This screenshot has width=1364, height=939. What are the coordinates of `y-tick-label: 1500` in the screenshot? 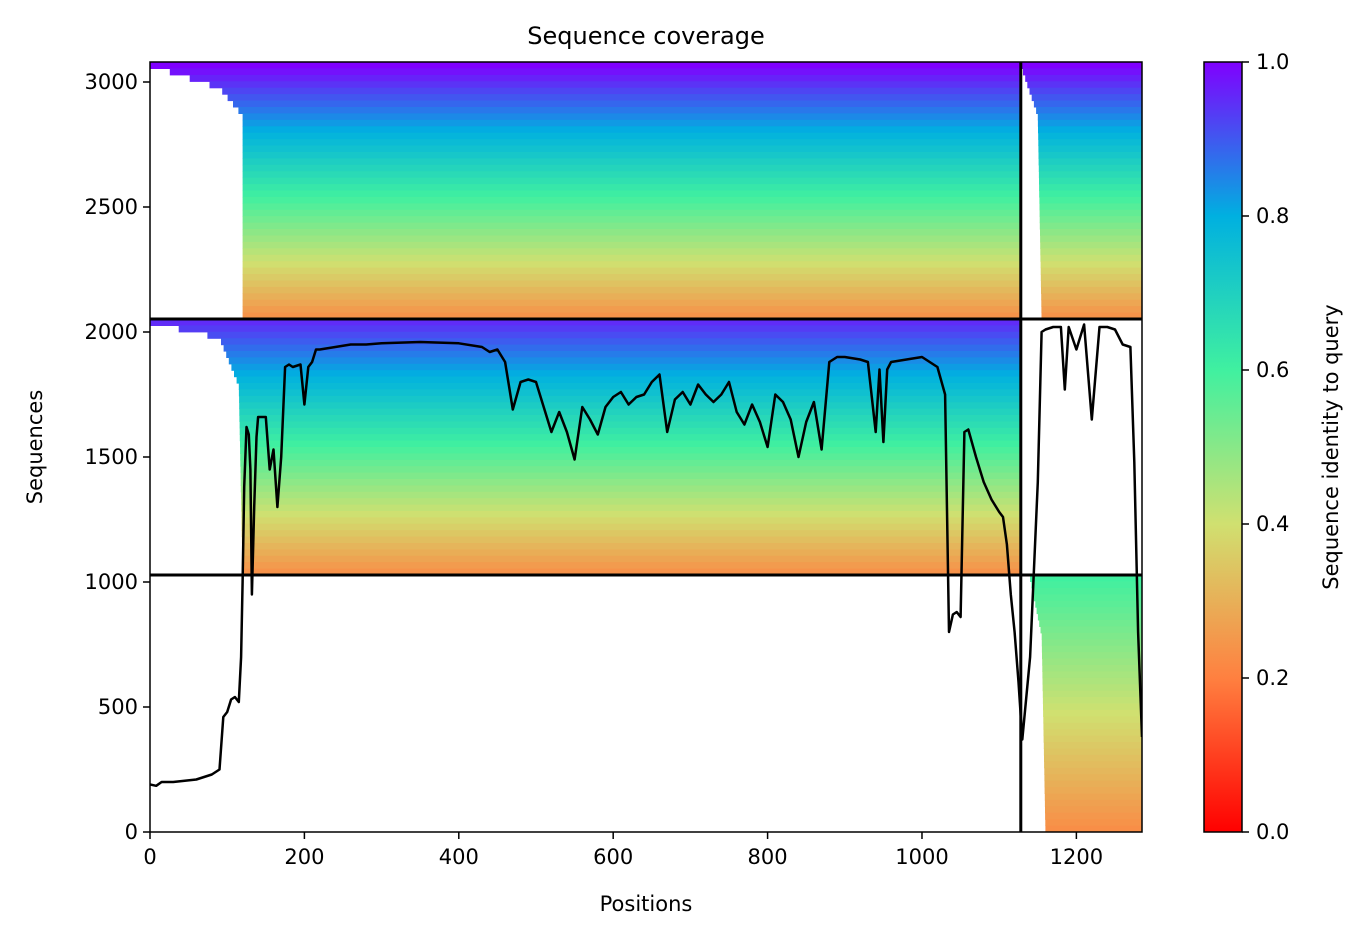 It's located at (111, 457).